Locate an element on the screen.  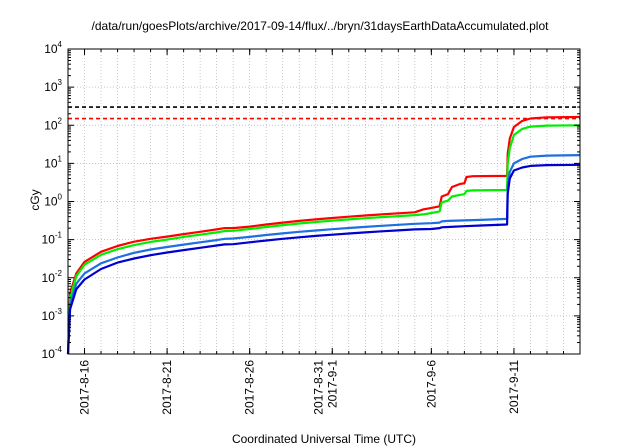
y-tick-label: 10⁻⁴ is located at coordinates (52, 353).